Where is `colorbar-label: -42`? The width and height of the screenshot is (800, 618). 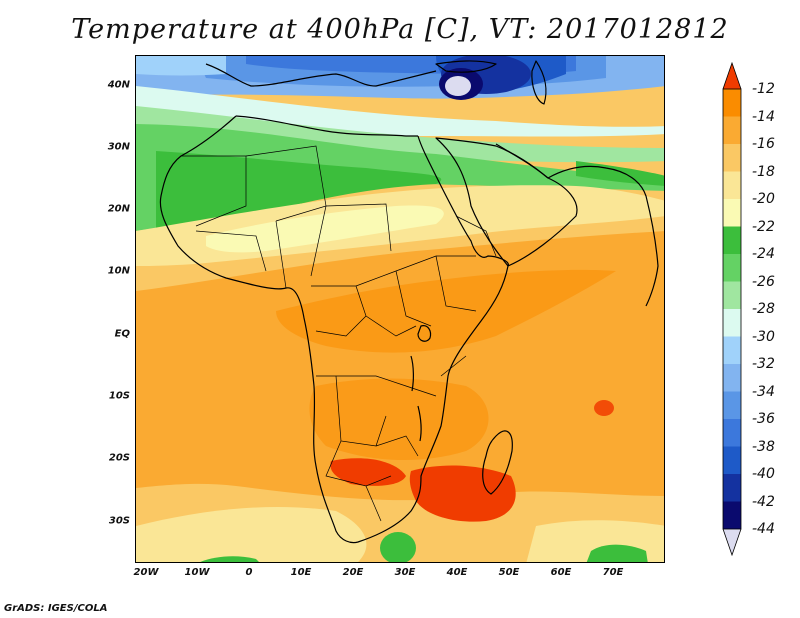 colorbar-label: -42 is located at coordinates (763, 501).